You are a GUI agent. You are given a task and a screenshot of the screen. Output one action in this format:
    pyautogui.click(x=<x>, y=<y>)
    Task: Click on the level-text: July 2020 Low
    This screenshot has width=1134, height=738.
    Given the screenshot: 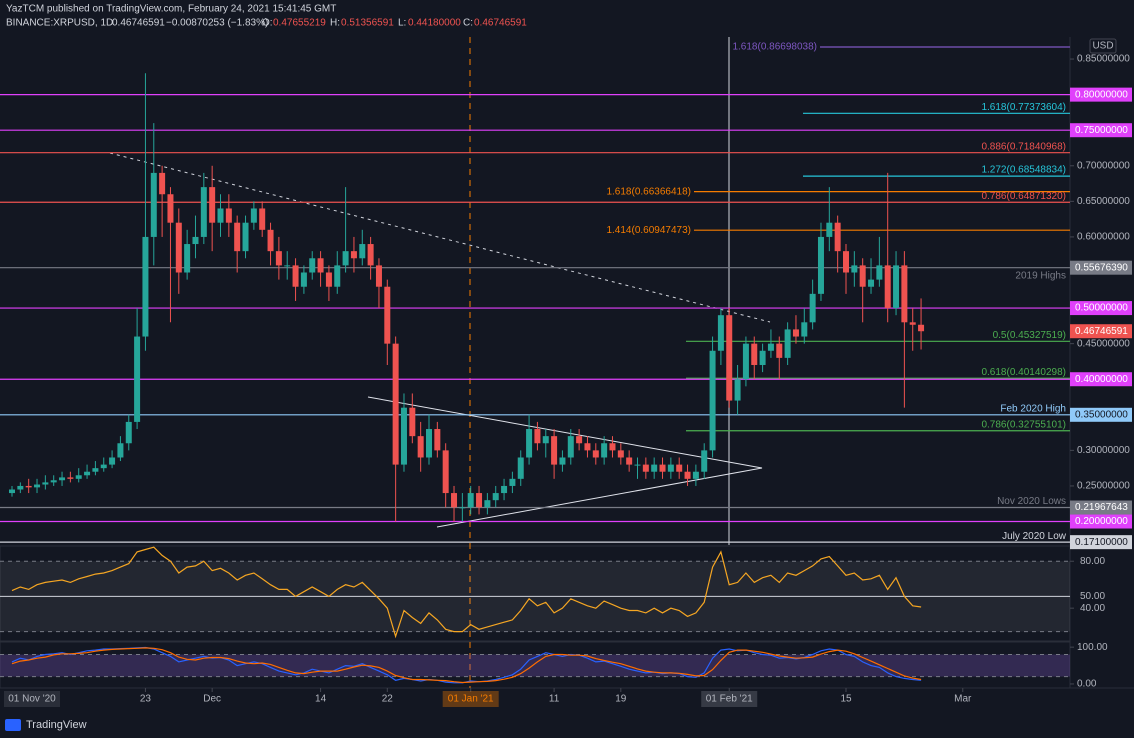 What is the action you would take?
    pyautogui.click(x=1034, y=536)
    